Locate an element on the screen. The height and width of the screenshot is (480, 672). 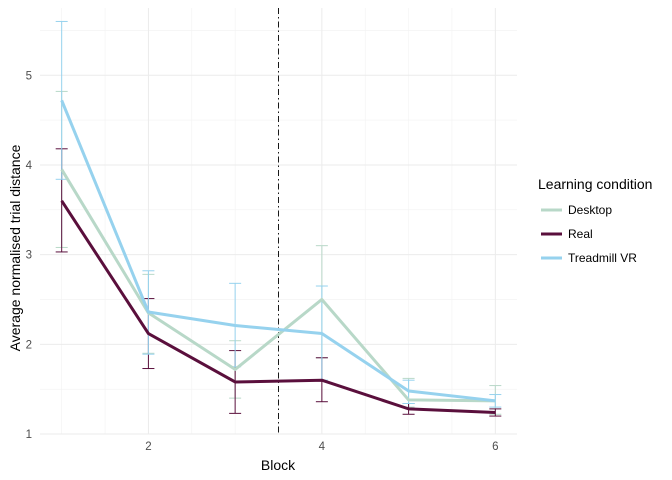
y-tick-label: 2 is located at coordinates (29, 345).